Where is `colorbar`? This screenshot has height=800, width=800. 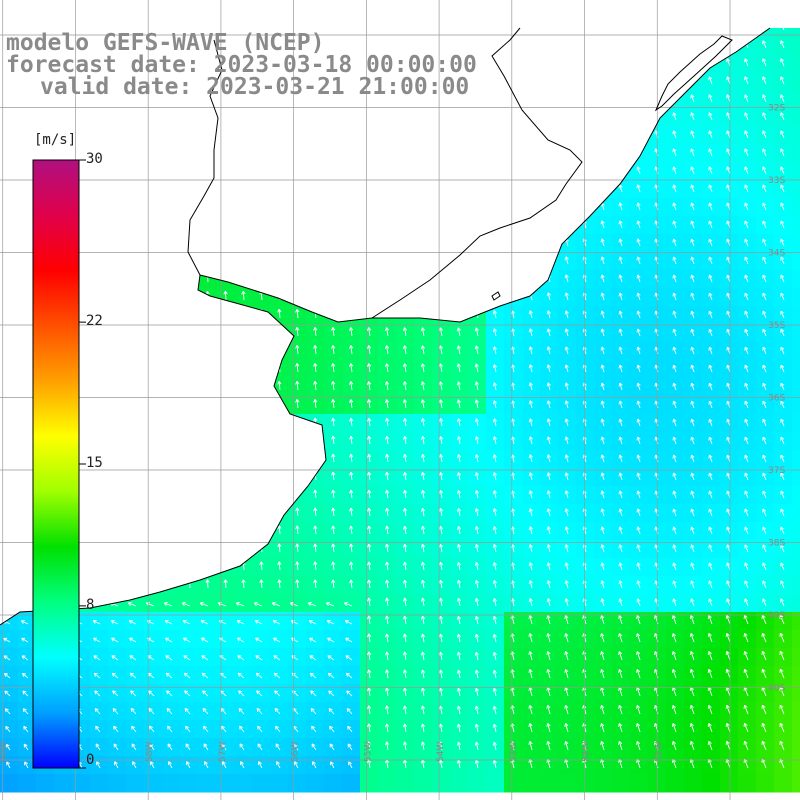 colorbar is located at coordinates (56, 464).